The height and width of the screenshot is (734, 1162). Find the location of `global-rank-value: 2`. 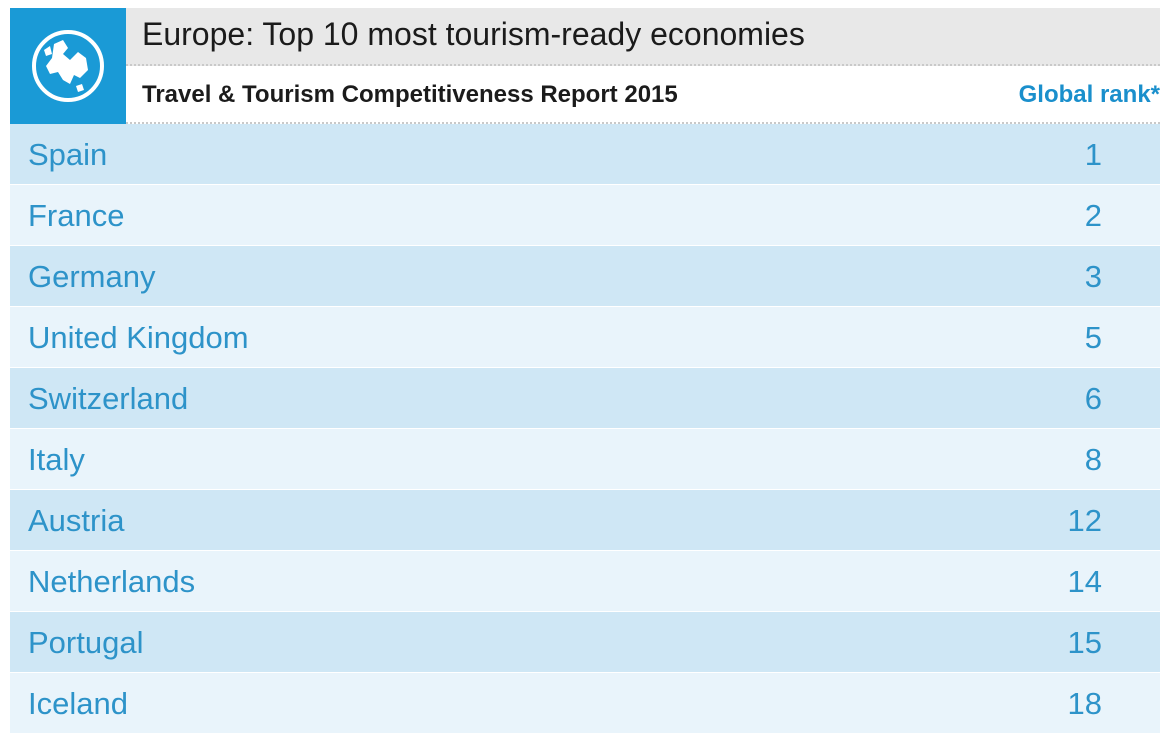

global-rank-value: 2 is located at coordinates (1093, 215).